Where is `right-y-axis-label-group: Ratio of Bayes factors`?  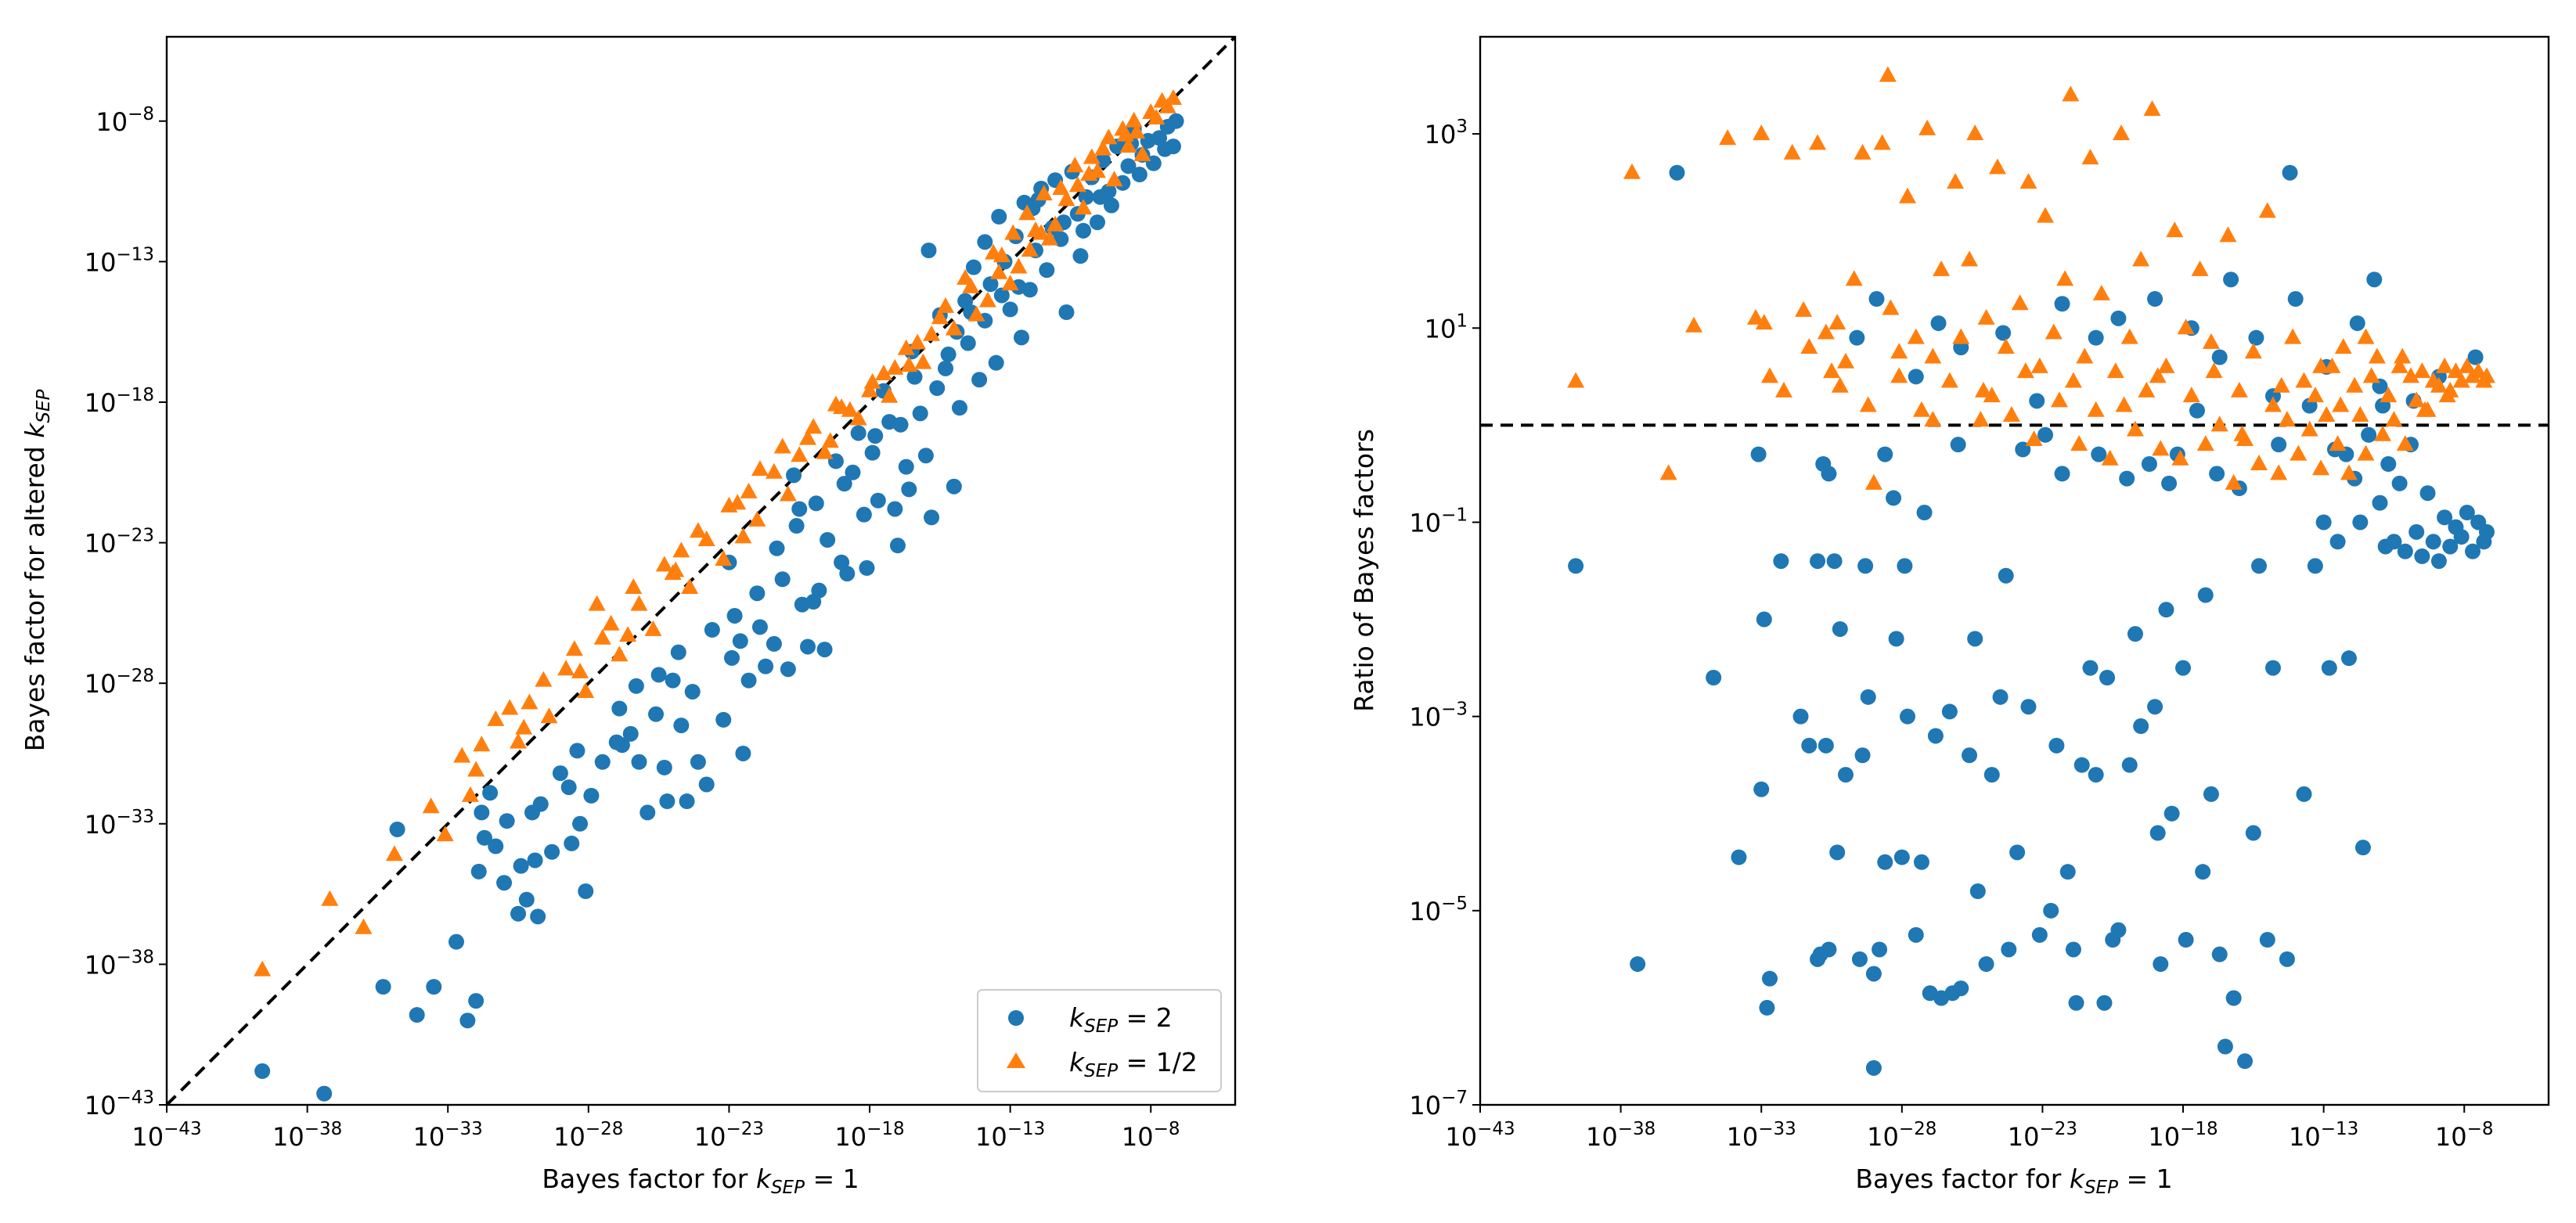
right-y-axis-label-group: Ratio of Bayes factors is located at coordinates (1364, 570).